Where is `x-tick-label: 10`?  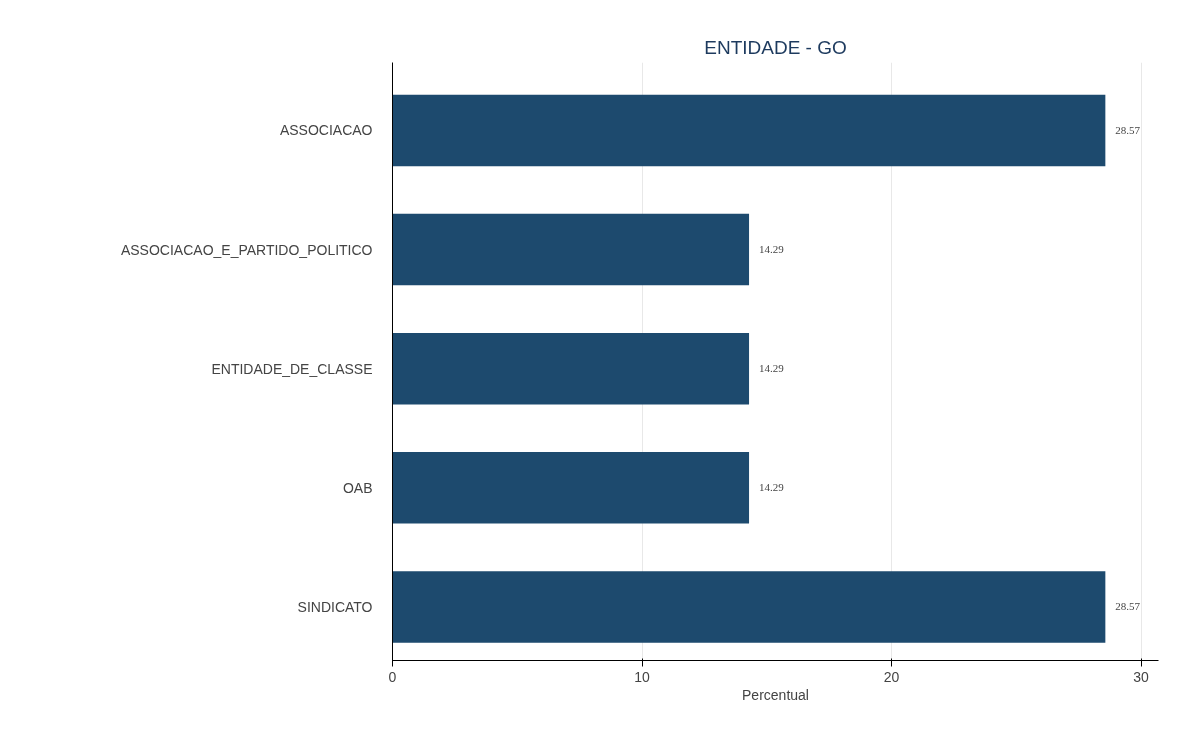 x-tick-label: 10 is located at coordinates (642, 676).